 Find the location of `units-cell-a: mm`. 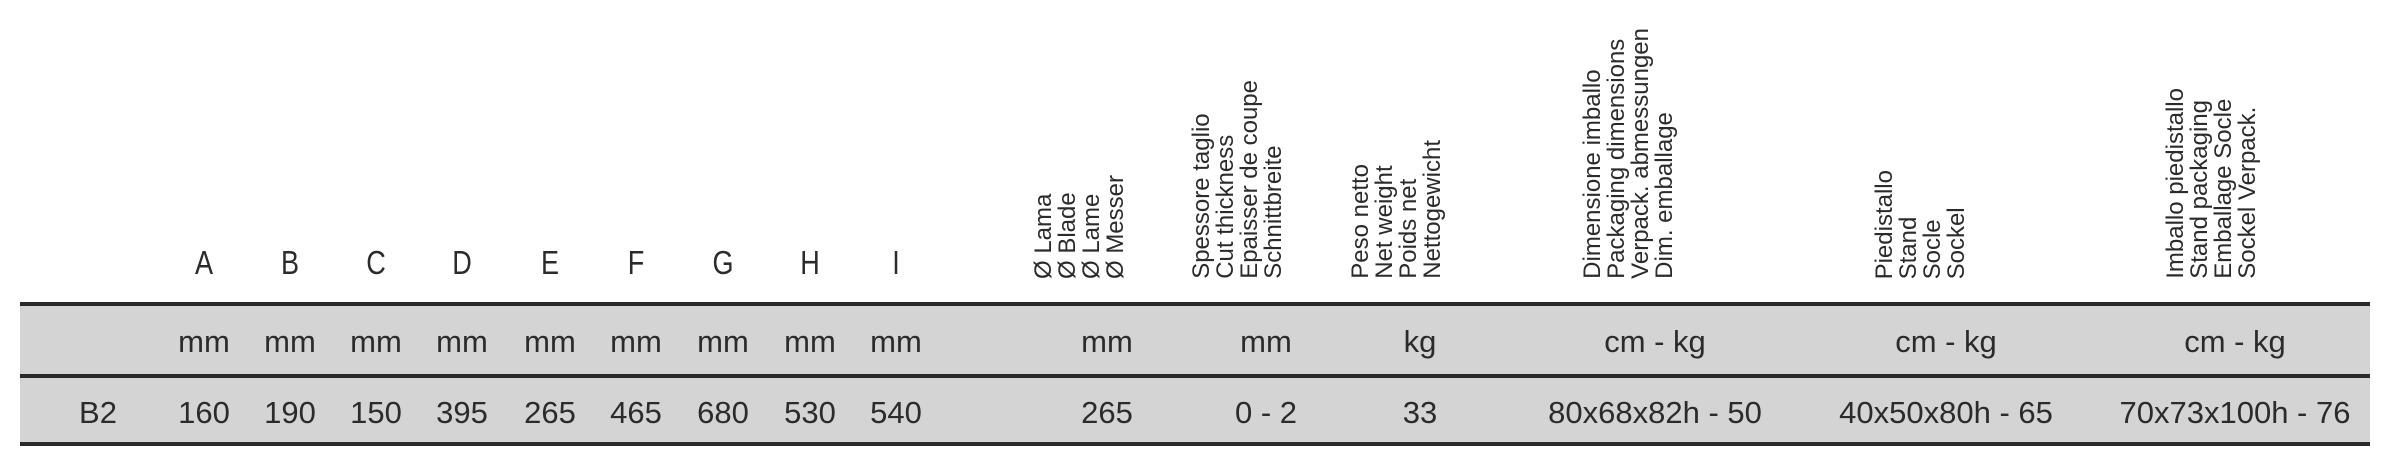

units-cell-a: mm is located at coordinates (204, 341).